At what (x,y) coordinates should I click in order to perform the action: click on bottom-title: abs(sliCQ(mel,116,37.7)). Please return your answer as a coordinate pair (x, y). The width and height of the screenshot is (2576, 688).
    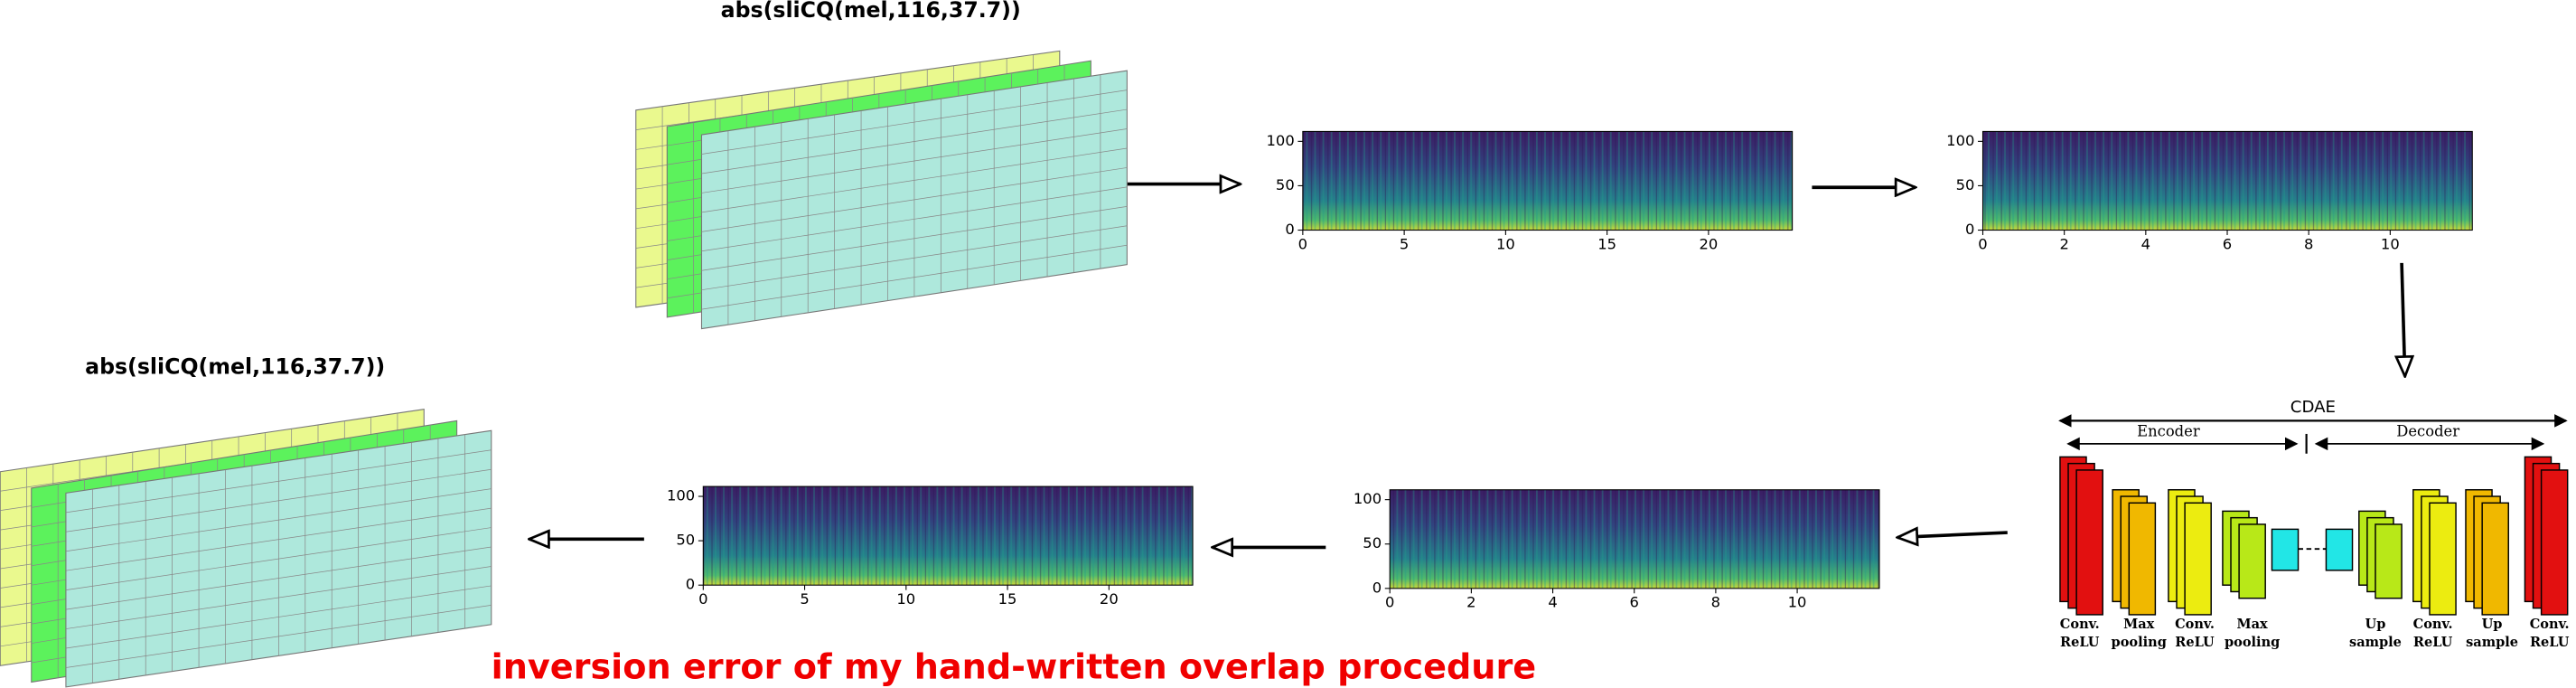
    Looking at the image, I should click on (235, 367).